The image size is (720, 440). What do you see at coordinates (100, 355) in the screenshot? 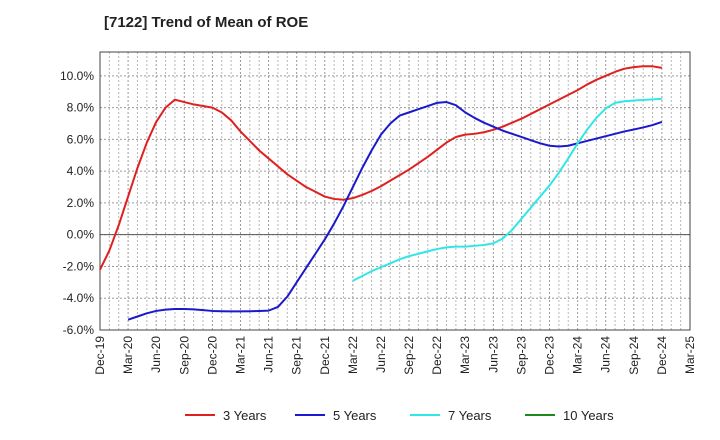
I see `x-tick-label: Dec-19` at bounding box center [100, 355].